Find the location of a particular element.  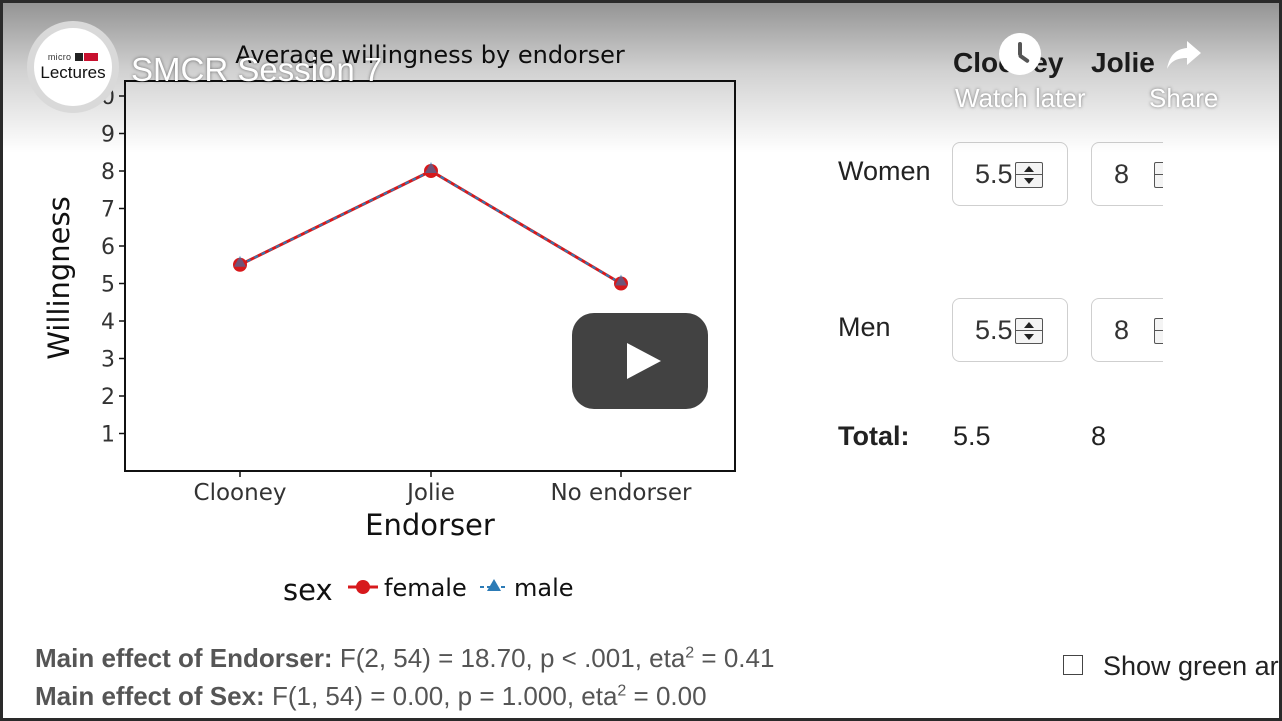

y-tick-label: 4 is located at coordinates (108, 322).